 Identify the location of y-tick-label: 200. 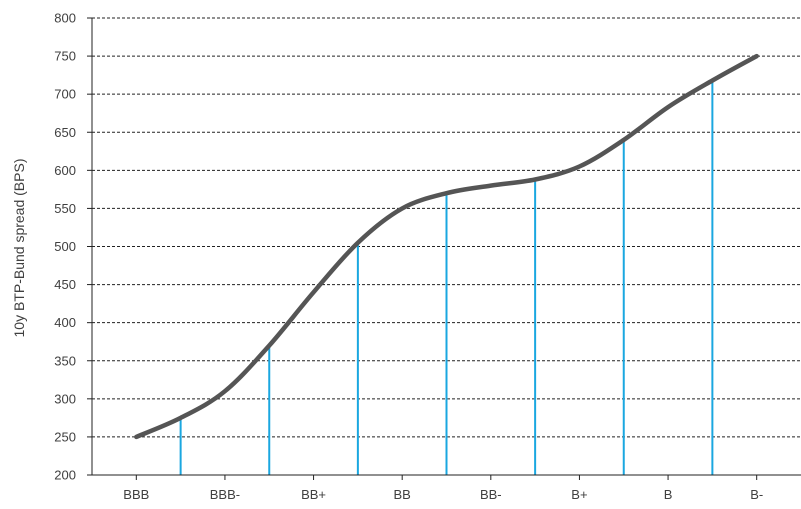
(65, 475).